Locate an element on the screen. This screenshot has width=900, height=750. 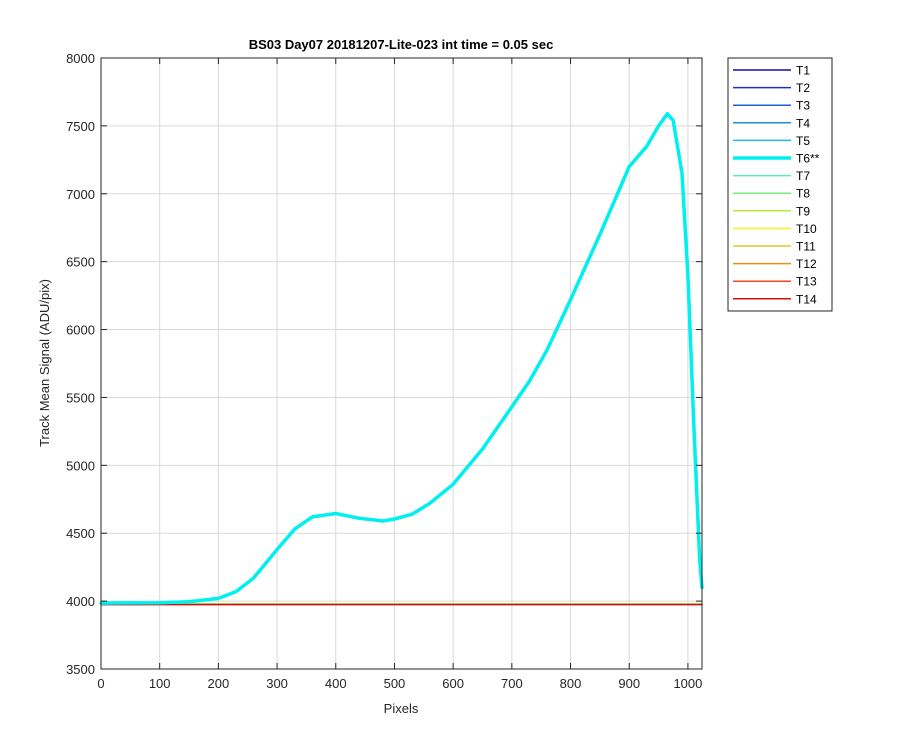
x-tick-label: 600 is located at coordinates (453, 683).